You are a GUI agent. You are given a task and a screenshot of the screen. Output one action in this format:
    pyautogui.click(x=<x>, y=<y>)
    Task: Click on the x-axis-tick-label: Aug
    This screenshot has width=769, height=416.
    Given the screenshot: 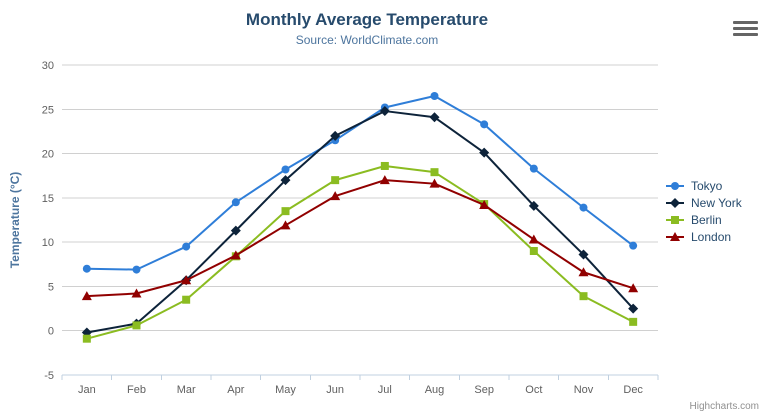 What is the action you would take?
    pyautogui.click(x=435, y=390)
    